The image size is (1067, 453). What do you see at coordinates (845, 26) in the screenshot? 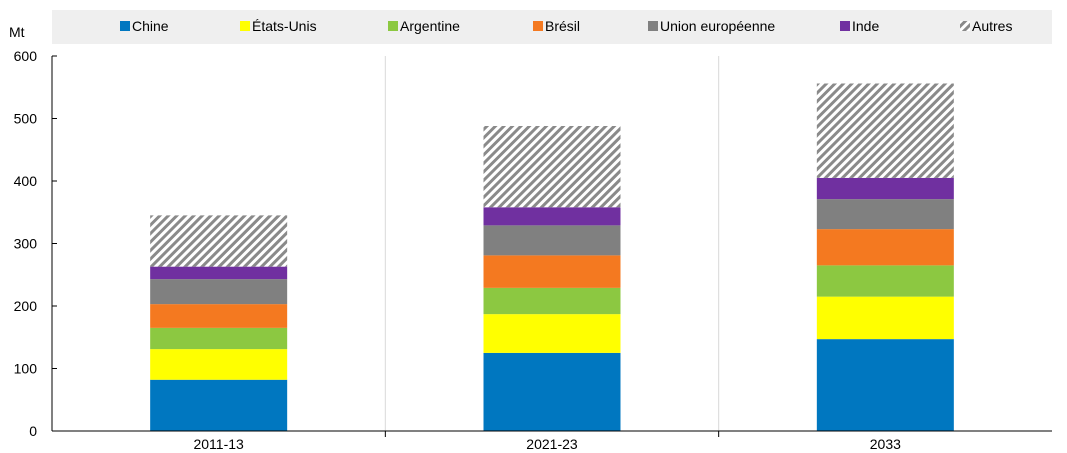
I see `legend-swatch-inde` at bounding box center [845, 26].